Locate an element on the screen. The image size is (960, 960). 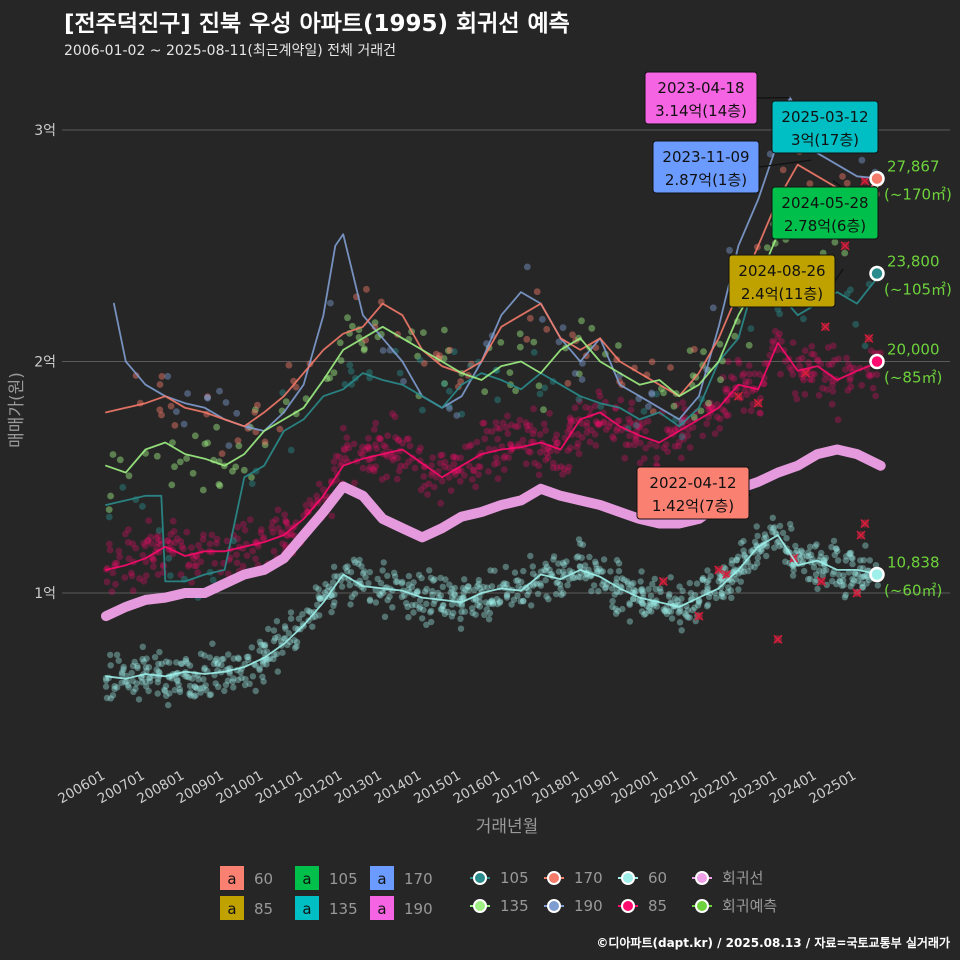
legend-box-swatch is located at coordinates (307, 878).